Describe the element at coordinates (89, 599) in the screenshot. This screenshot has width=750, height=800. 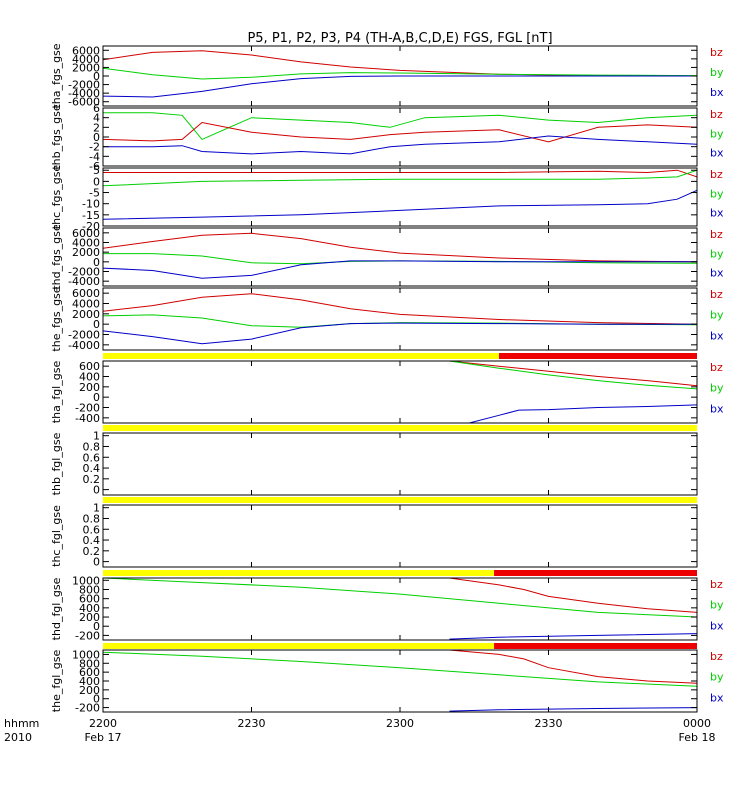
I see `y-tick-label: 600` at that location.